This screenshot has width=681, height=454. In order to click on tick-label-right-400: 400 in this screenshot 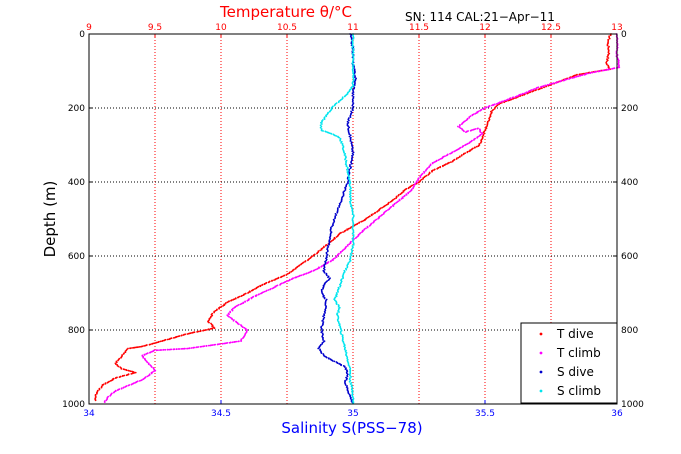, I will do `click(629, 183)`.